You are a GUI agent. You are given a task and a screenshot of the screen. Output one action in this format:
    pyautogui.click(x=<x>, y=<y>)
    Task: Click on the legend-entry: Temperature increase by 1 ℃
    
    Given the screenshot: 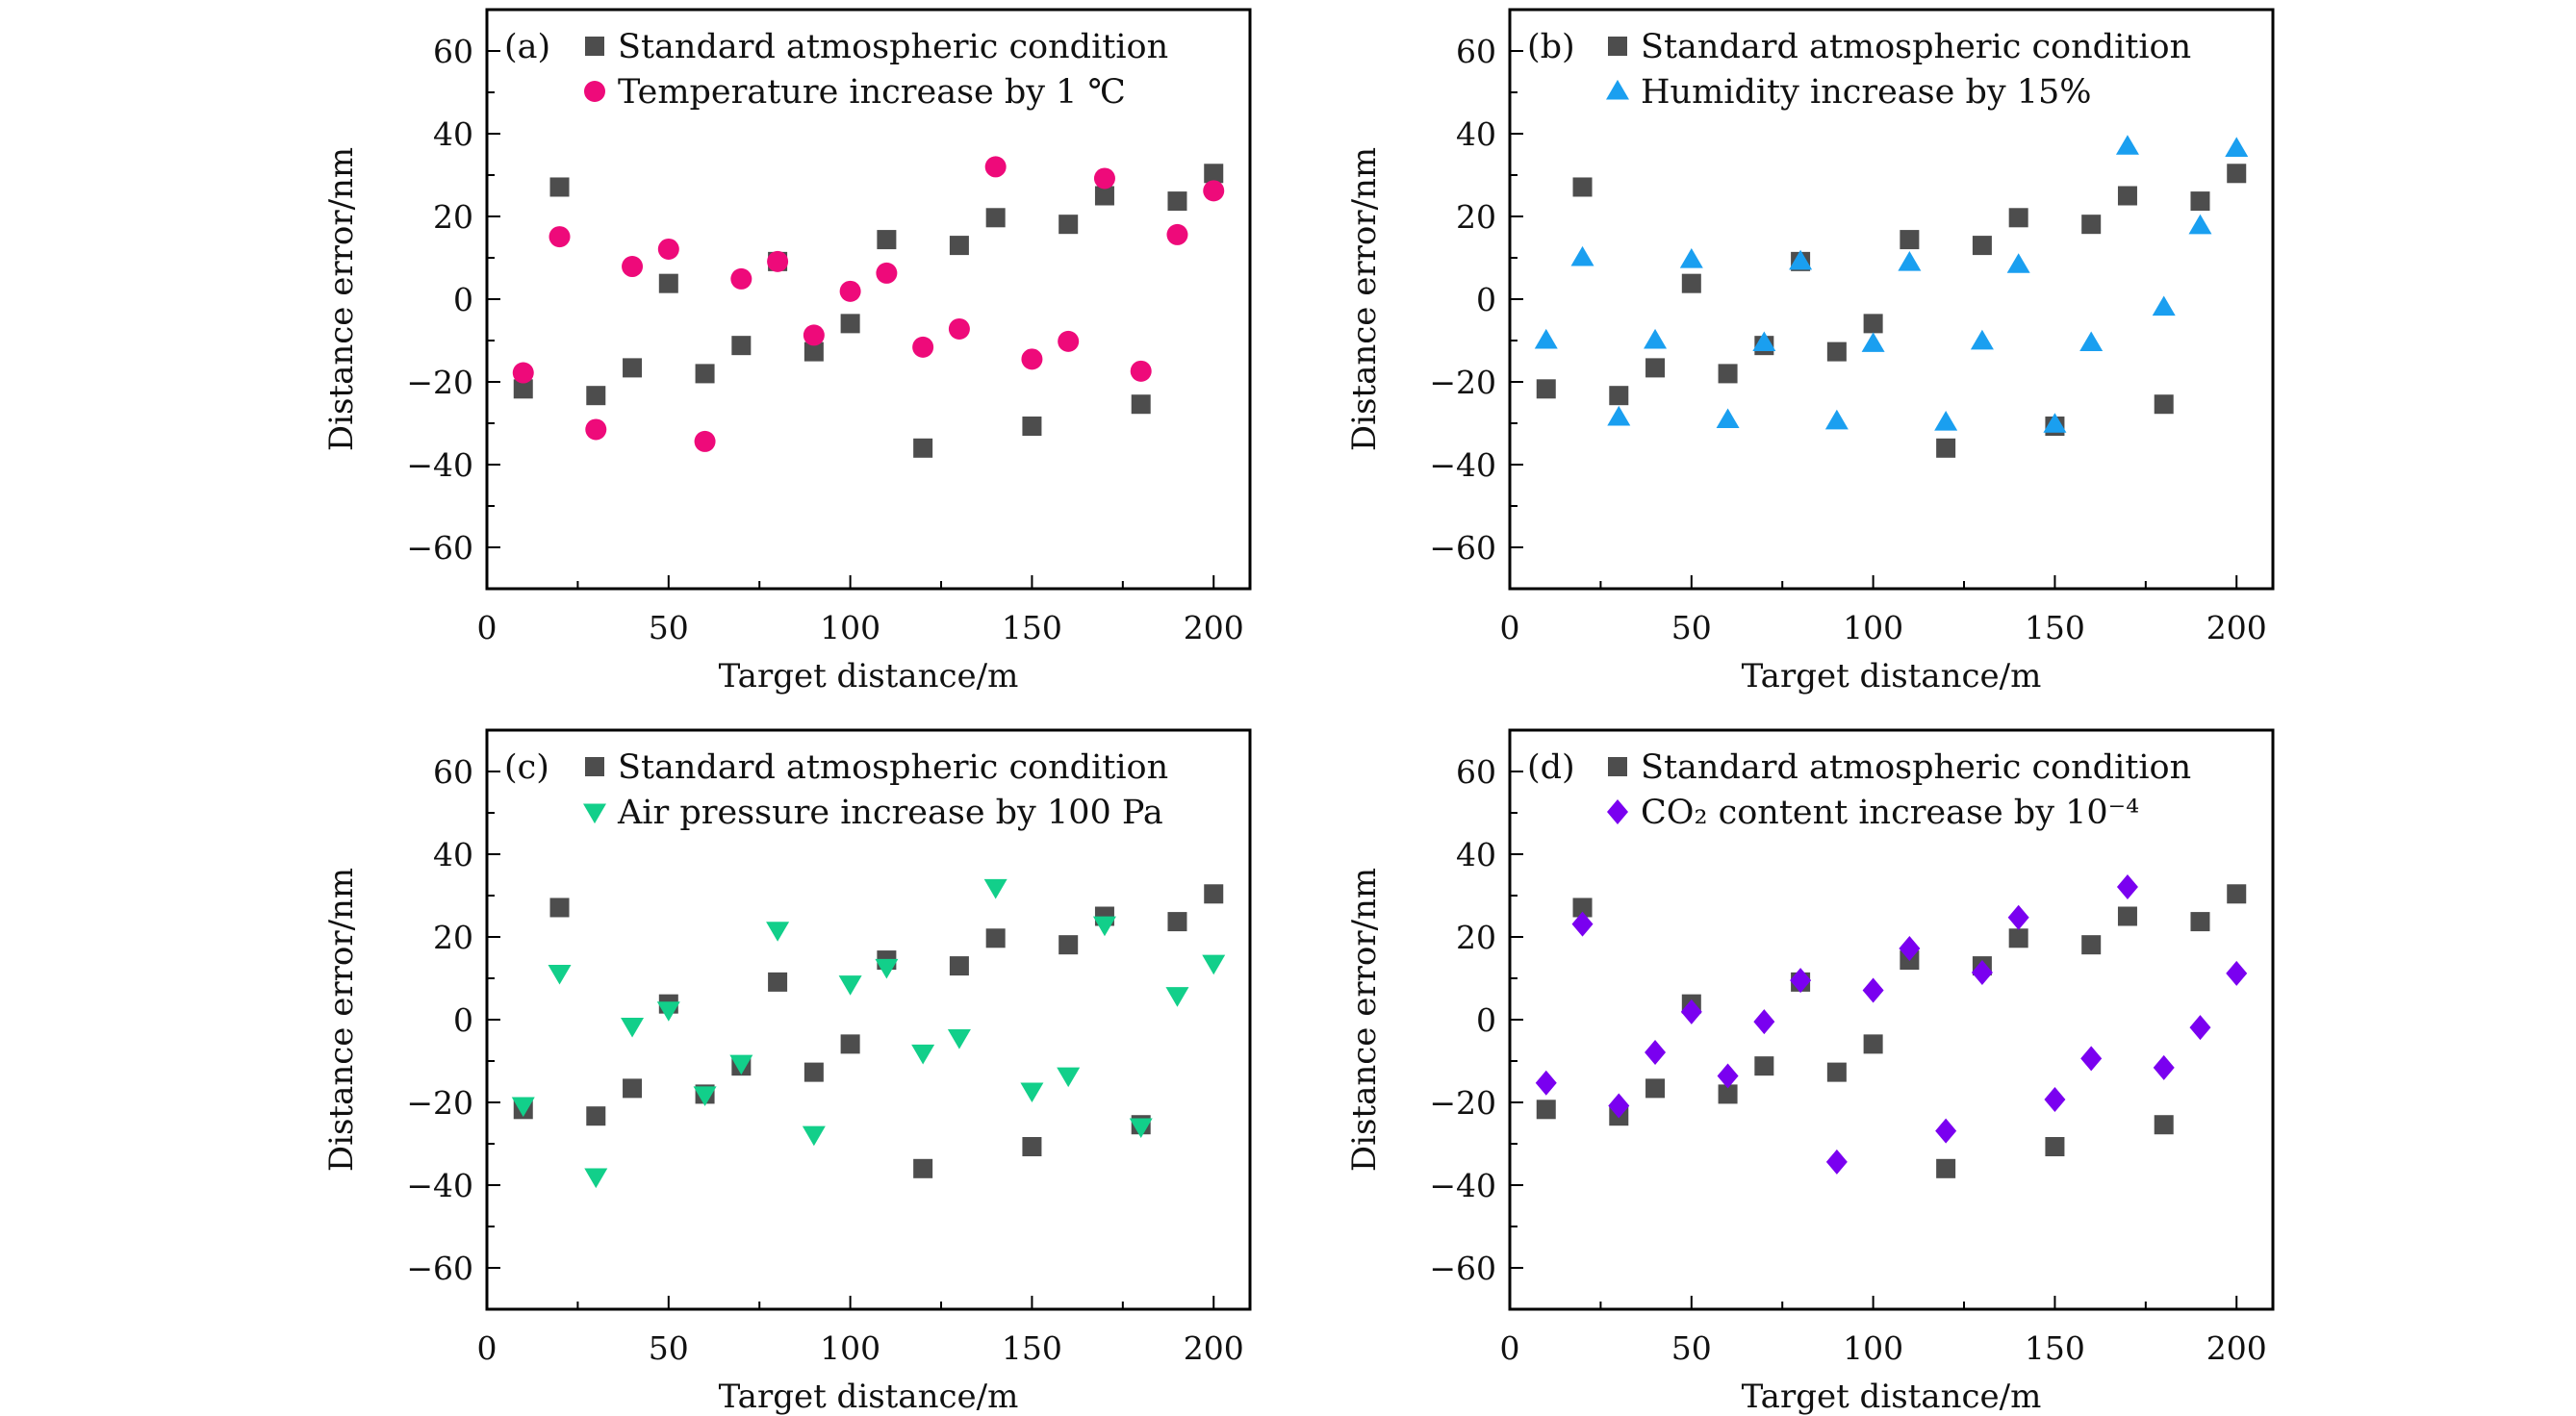 What is the action you would take?
    pyautogui.click(x=872, y=92)
    